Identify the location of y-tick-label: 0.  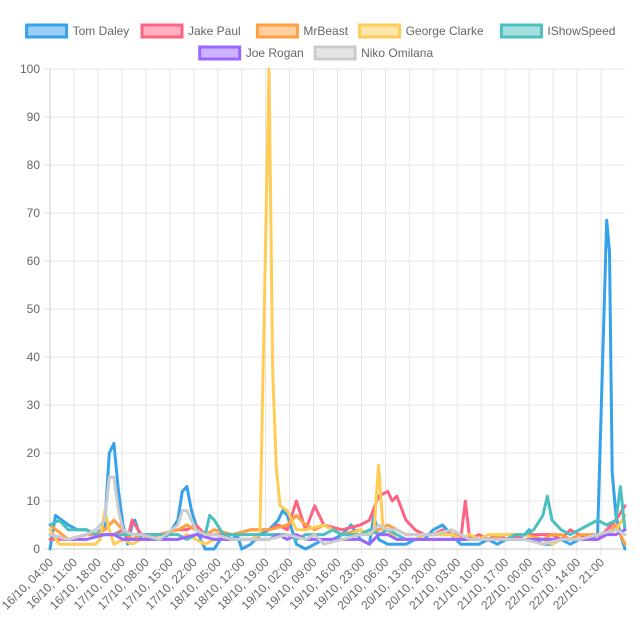
(36, 549).